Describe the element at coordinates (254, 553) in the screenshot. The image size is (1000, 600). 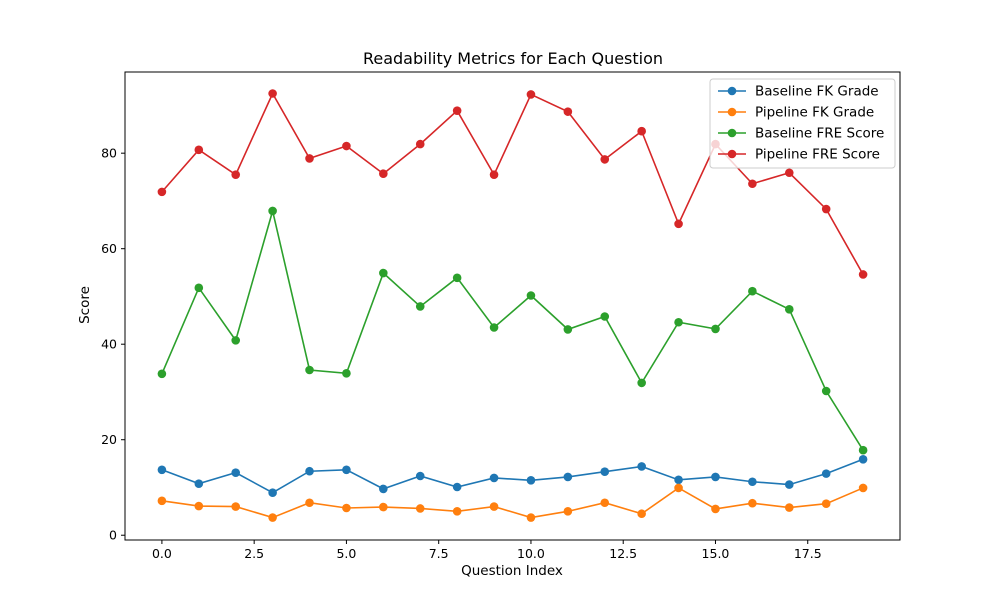
I see `x-tick-label: 2.5` at that location.